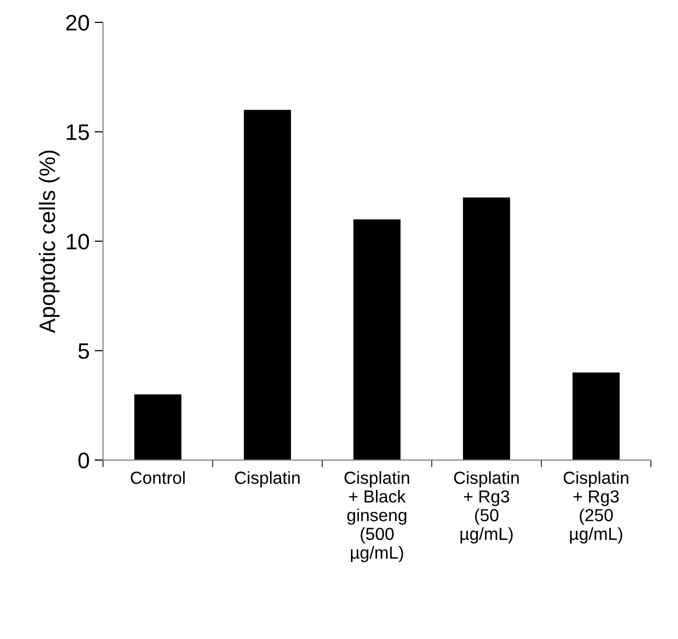 The width and height of the screenshot is (678, 639). What do you see at coordinates (596, 507) in the screenshot?
I see `x-tick-label: Cisplatin + Rg3 (250 µg/mL)` at bounding box center [596, 507].